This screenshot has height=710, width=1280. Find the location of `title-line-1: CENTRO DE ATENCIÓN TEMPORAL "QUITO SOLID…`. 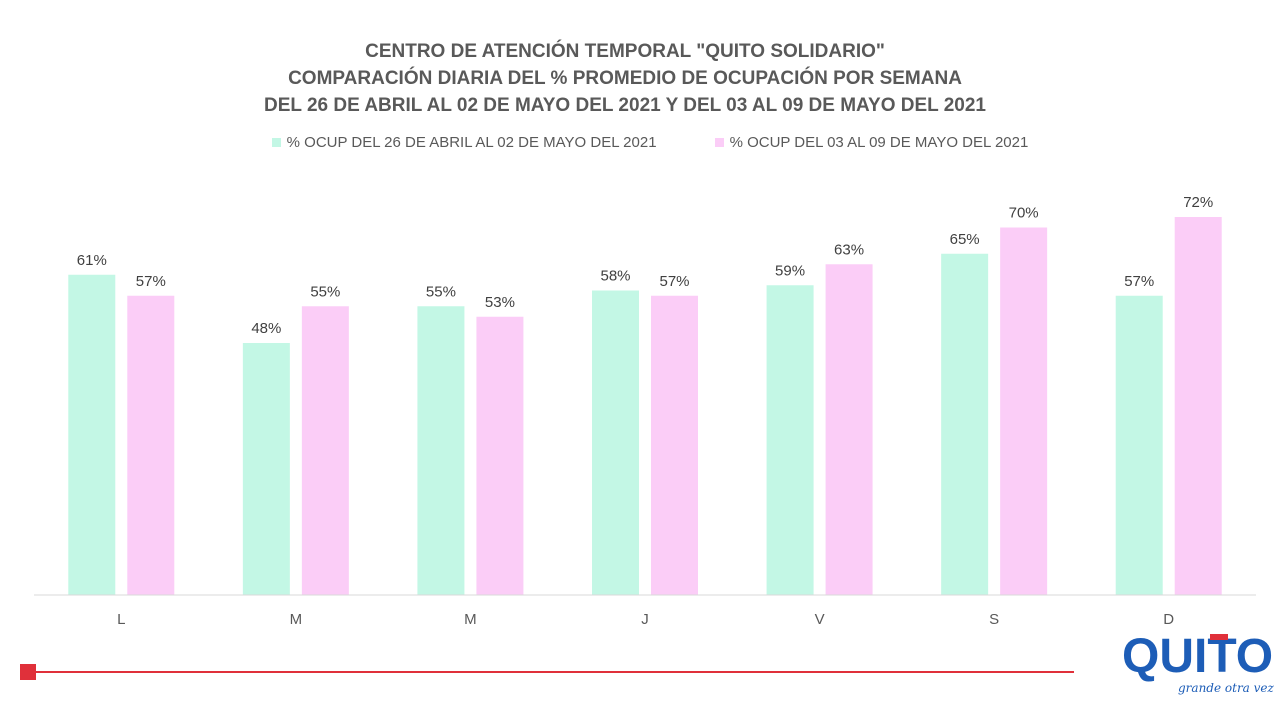

title-line-1: CENTRO DE ATENCIÓN TEMPORAL "QUITO SOLID… is located at coordinates (625, 51).